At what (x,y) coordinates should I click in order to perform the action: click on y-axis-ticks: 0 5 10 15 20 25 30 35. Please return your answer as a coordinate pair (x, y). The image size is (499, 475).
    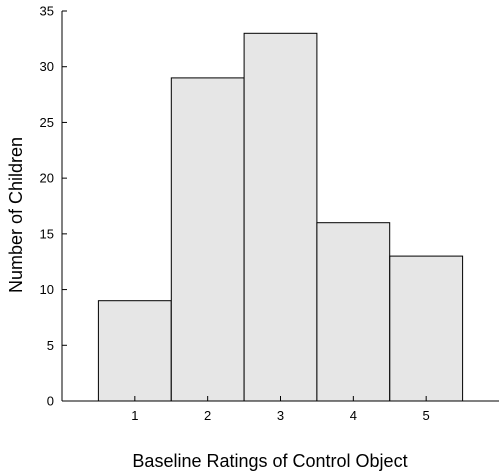
    Looking at the image, I should click on (53, 206).